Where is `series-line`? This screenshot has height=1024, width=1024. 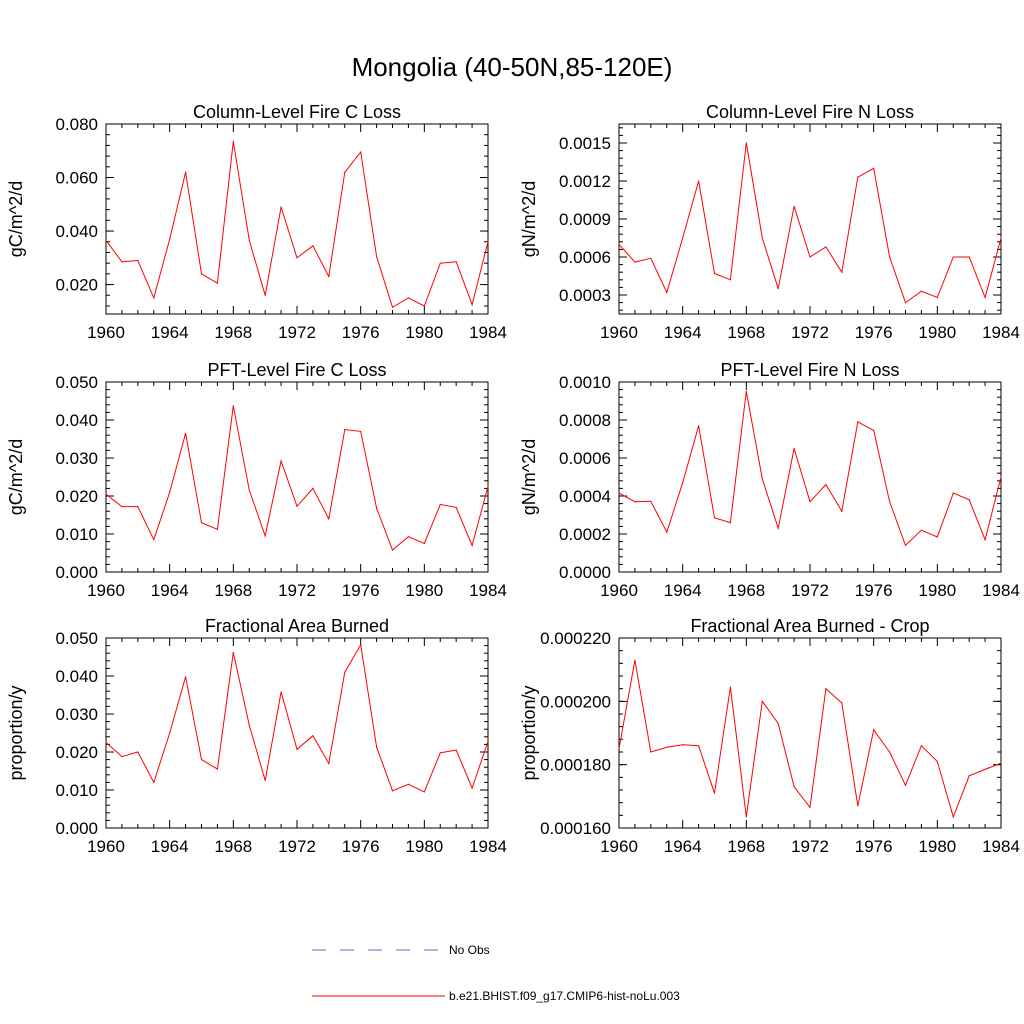
series-line is located at coordinates (297, 478).